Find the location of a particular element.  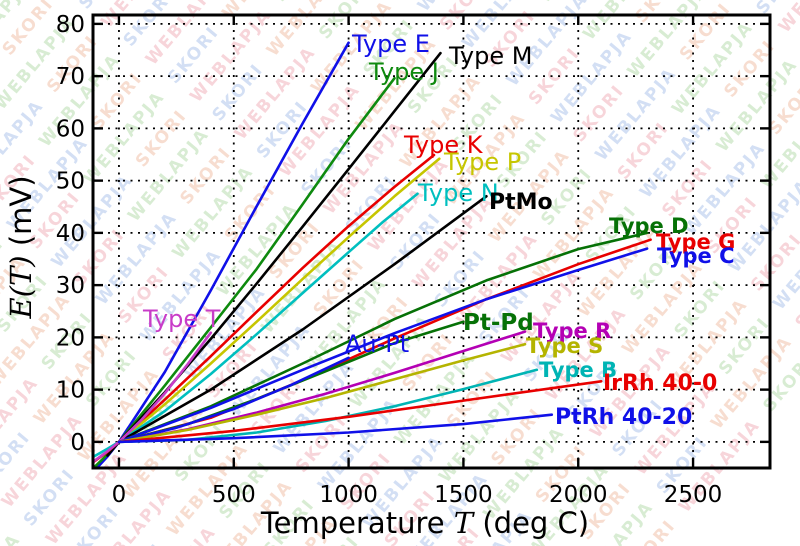

curve-label-type-e: Type E is located at coordinates (390, 44).